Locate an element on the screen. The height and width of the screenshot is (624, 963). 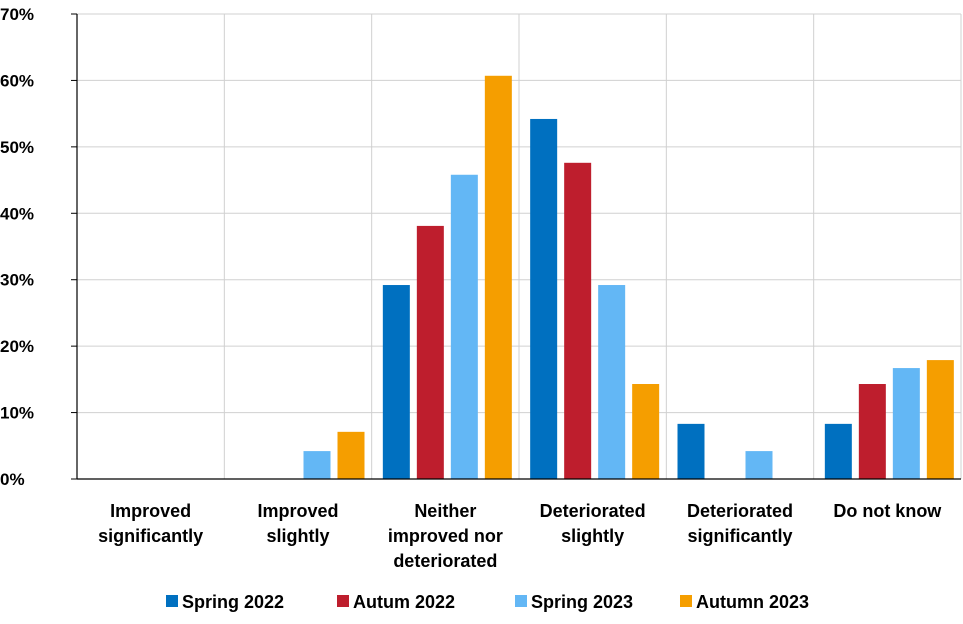
y-tick-label: 10% is located at coordinates (17, 413).